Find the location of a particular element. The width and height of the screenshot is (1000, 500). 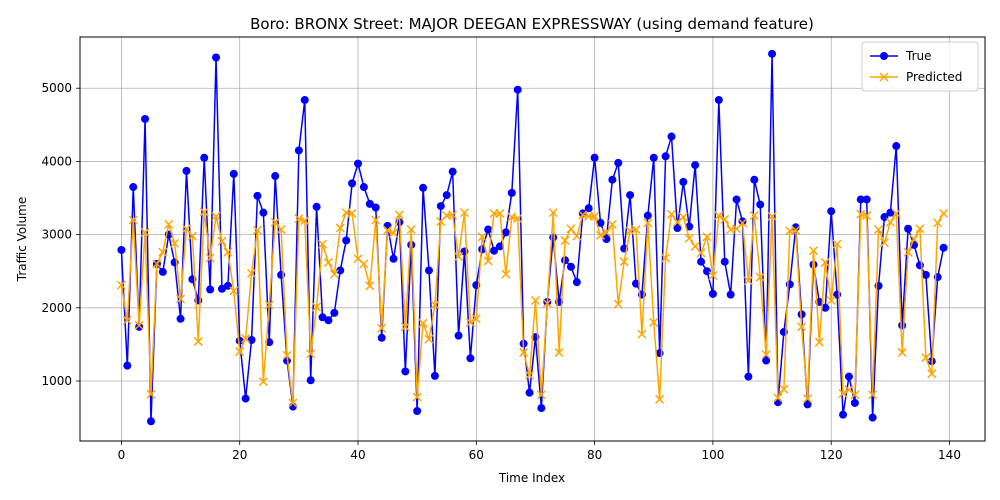

y-tick-label: 3000 is located at coordinates (56, 235).